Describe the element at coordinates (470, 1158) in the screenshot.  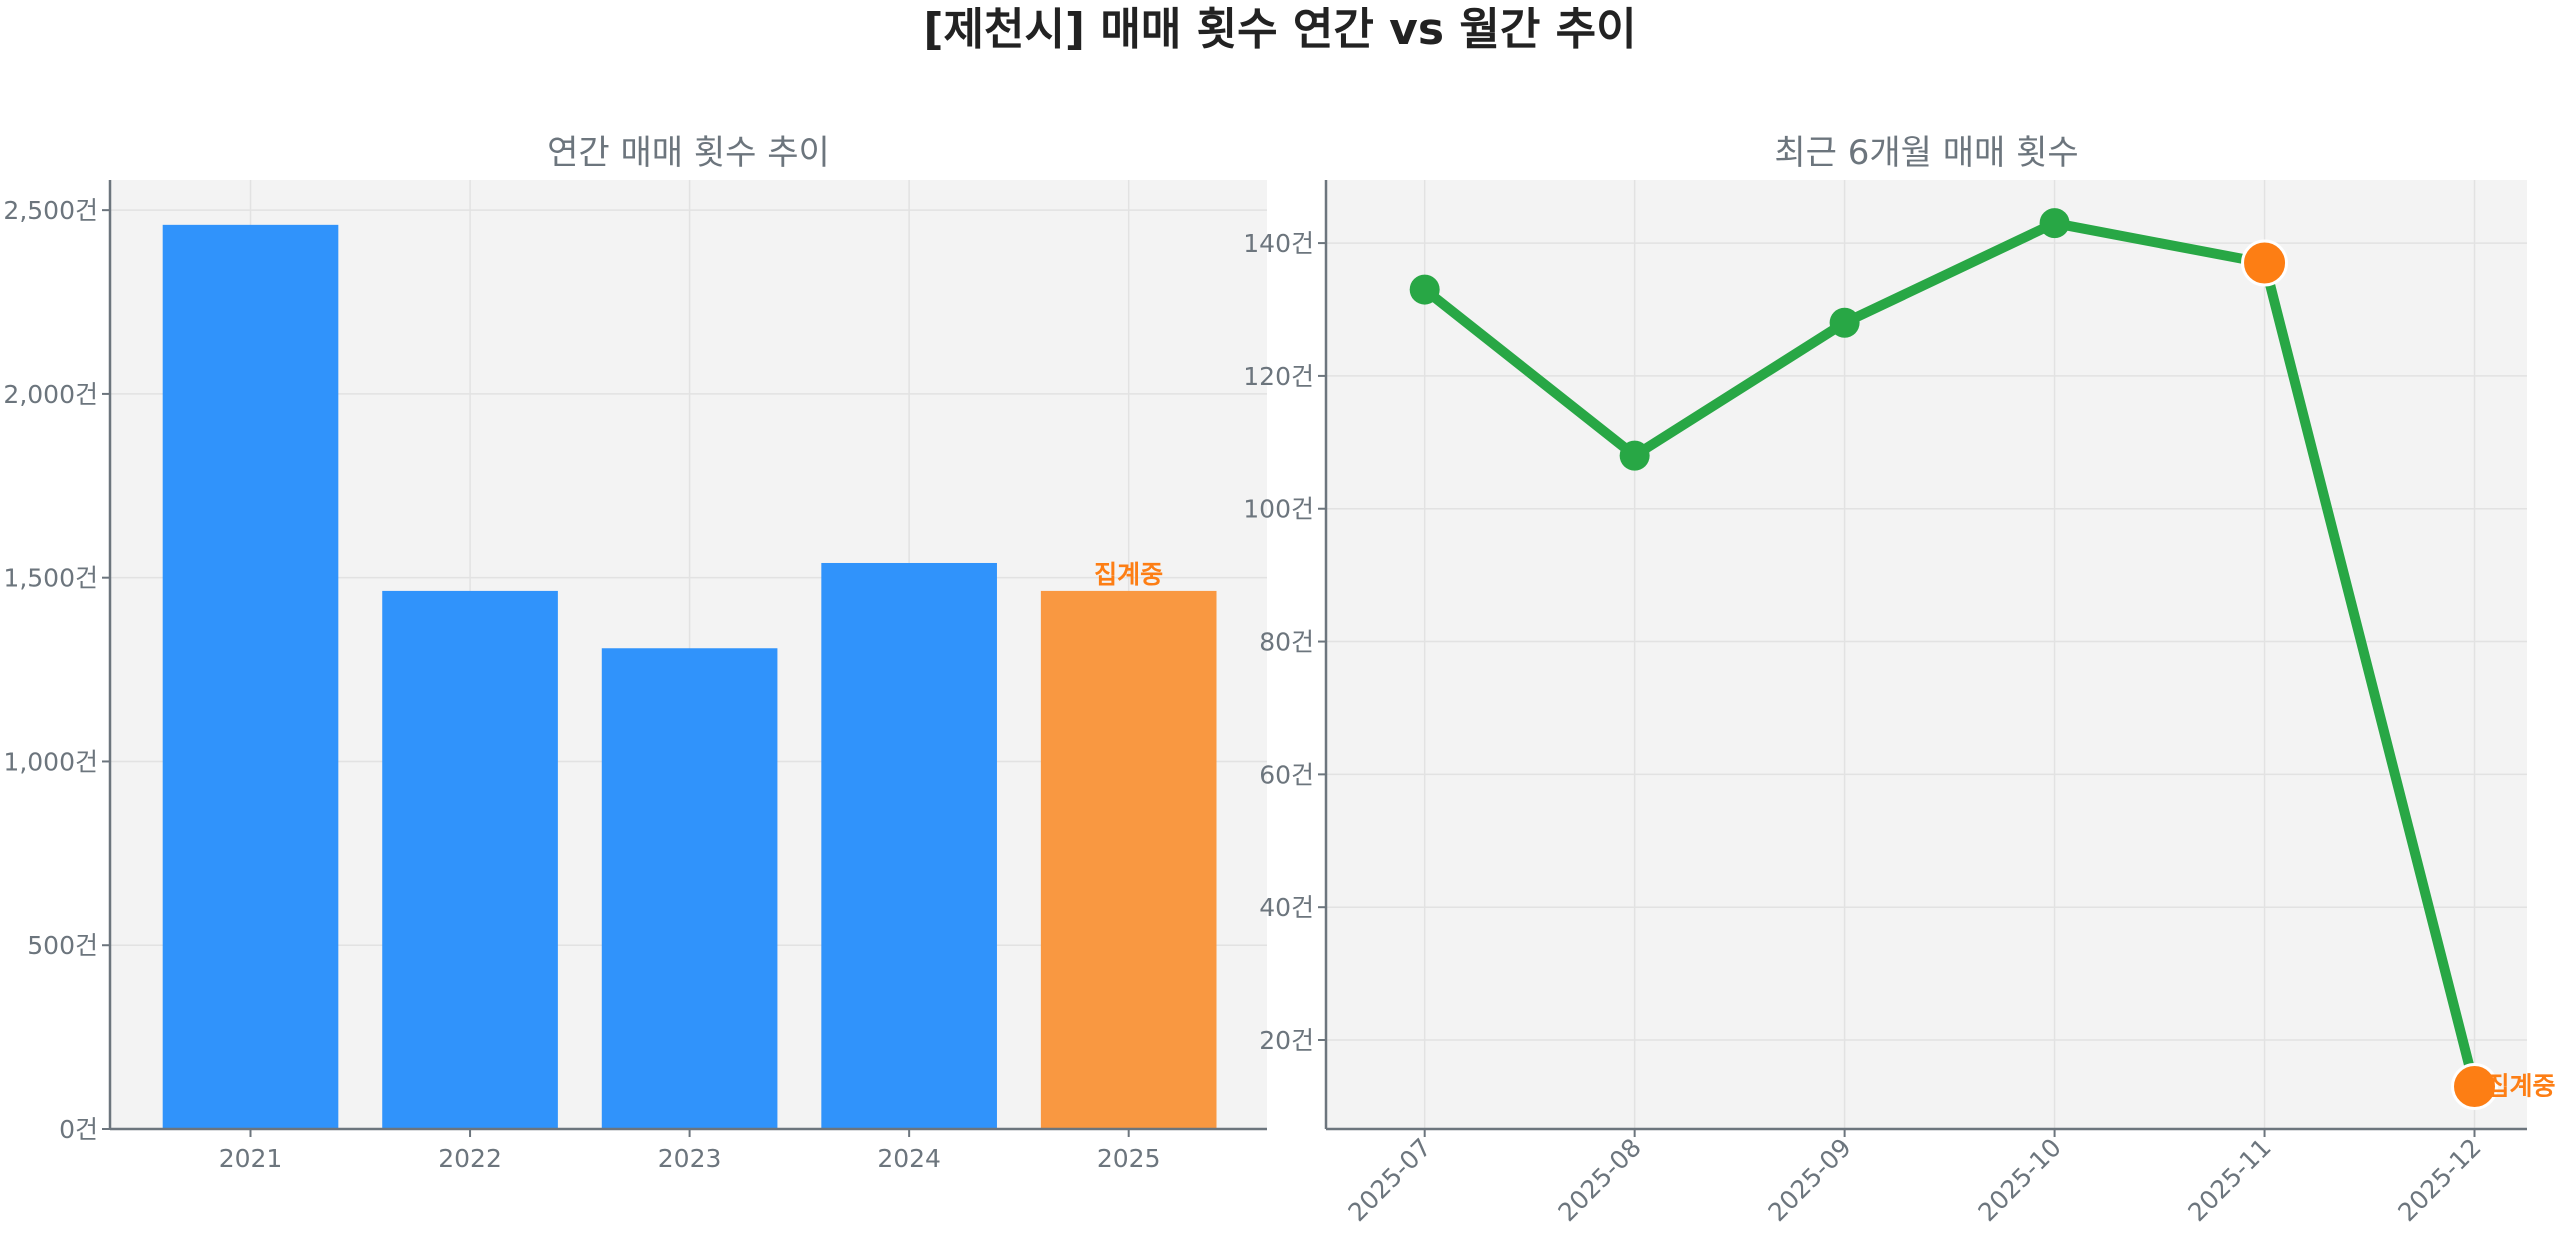
I see `x-tick-label: 2022` at that location.